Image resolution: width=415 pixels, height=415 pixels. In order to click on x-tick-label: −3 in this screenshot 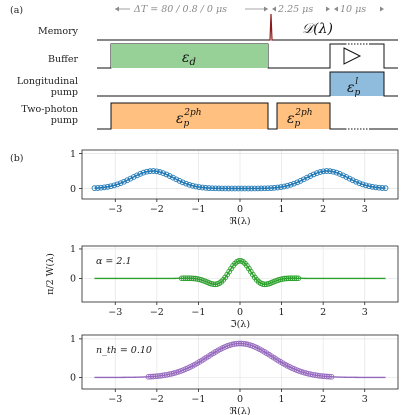, I will do `click(115, 399)`.